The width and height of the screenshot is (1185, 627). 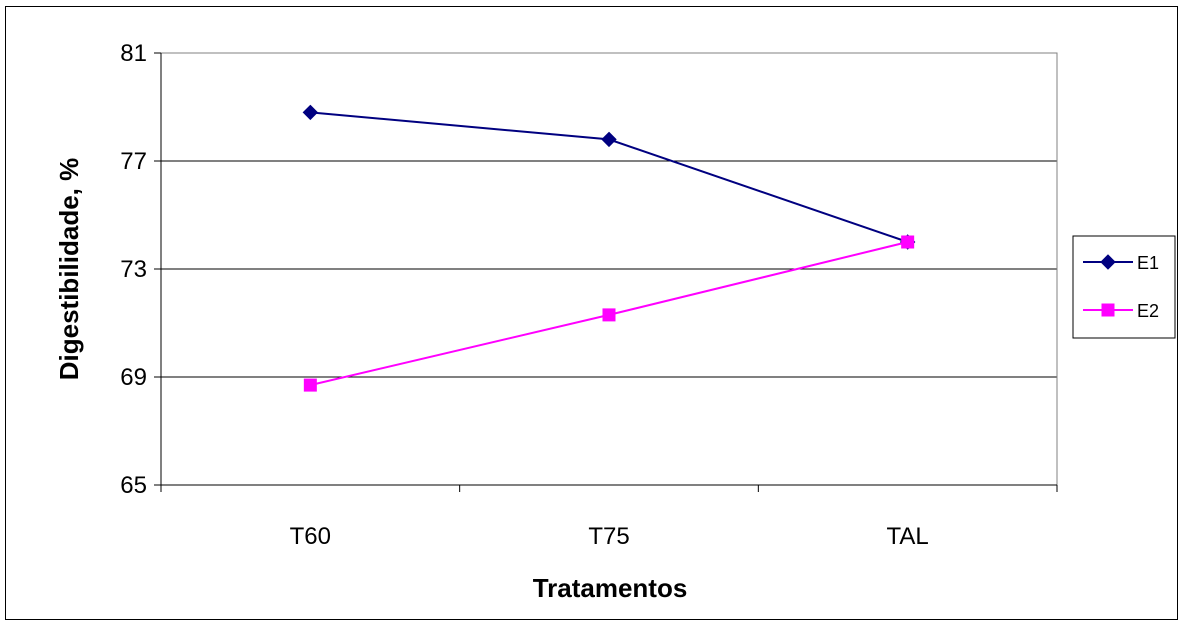 I want to click on x-axis-title: Tratamentos, so click(x=610, y=588).